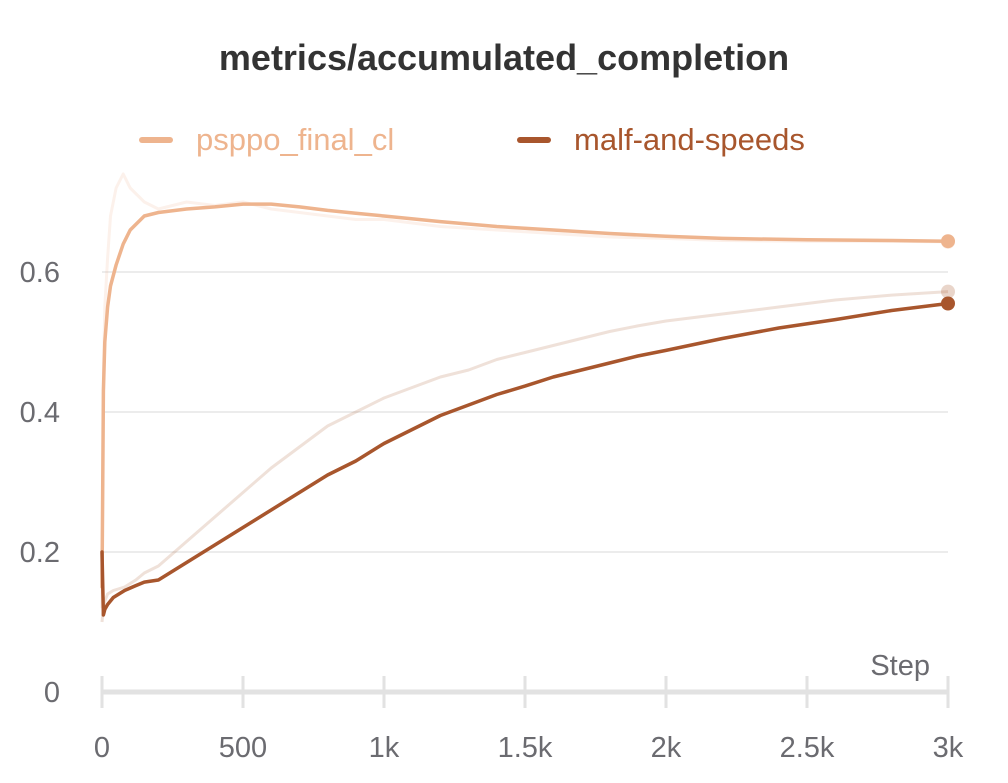 This screenshot has height=783, width=1008. I want to click on y-tick-label: 0.6, so click(40, 273).